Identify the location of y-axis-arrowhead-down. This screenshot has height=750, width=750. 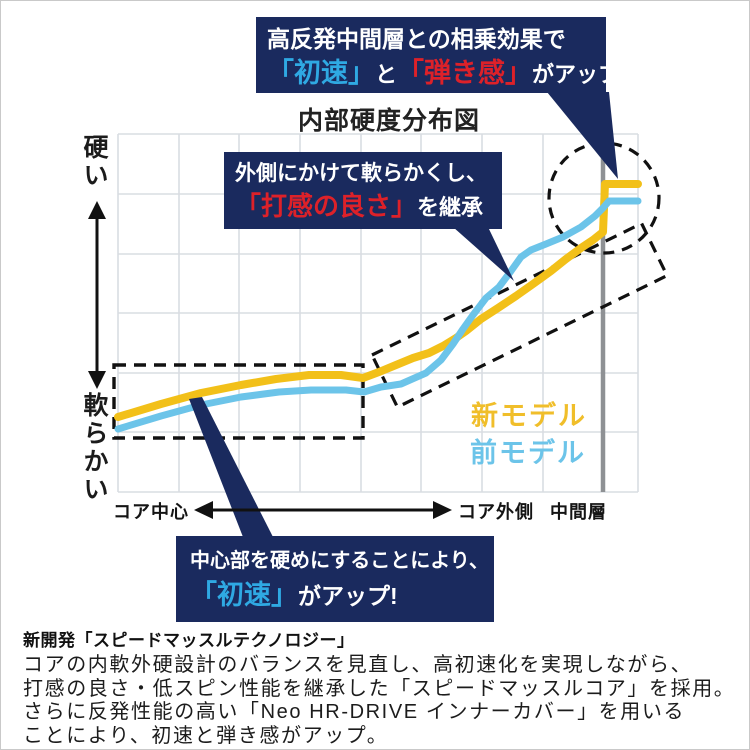
(97, 380).